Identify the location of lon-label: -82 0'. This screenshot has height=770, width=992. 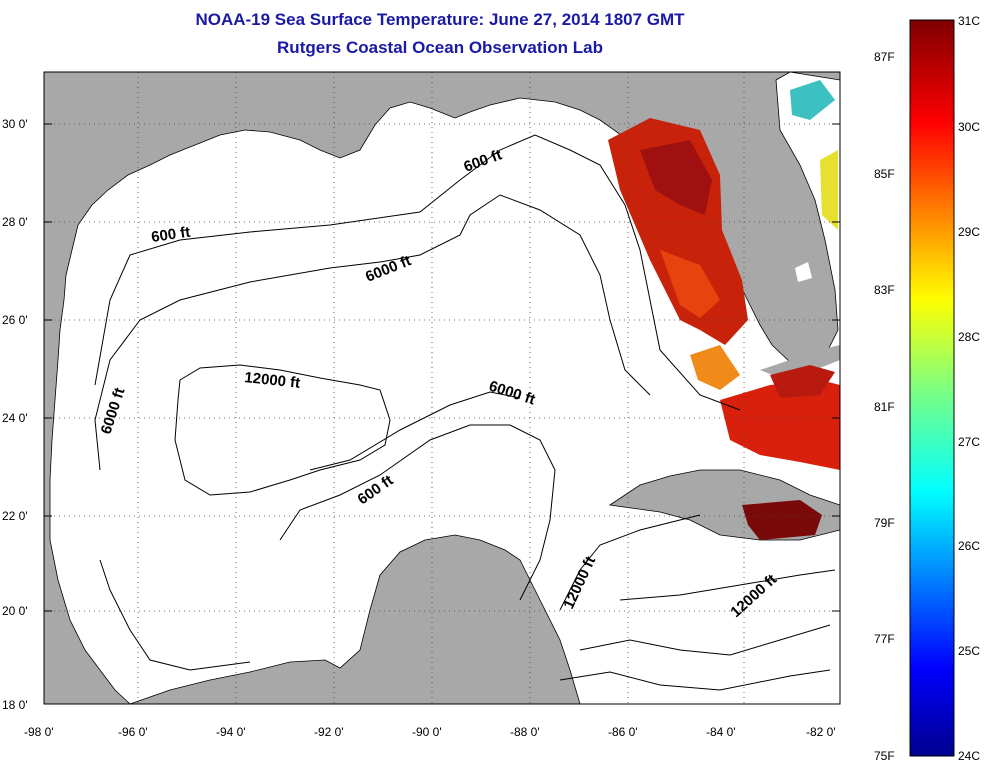
(821, 732).